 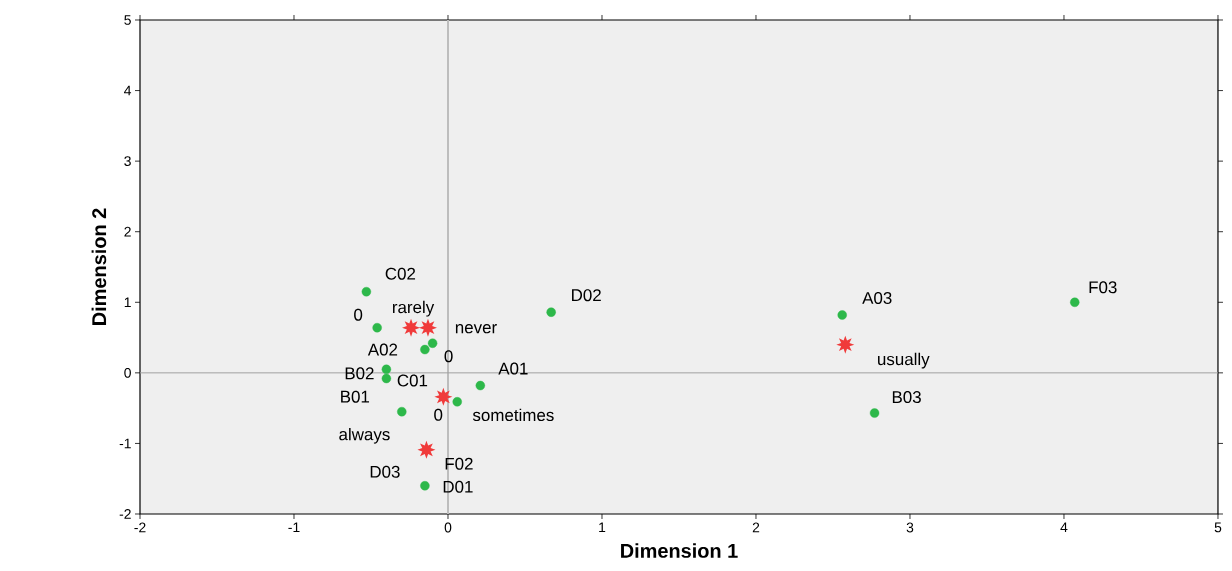 What do you see at coordinates (602, 527) in the screenshot?
I see `x-tick-label: 1` at bounding box center [602, 527].